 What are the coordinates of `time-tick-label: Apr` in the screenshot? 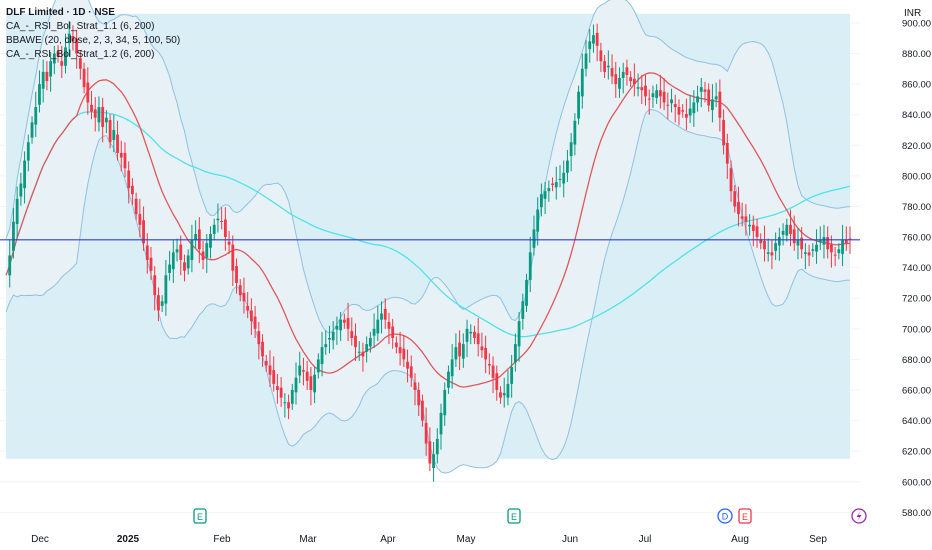 It's located at (388, 539).